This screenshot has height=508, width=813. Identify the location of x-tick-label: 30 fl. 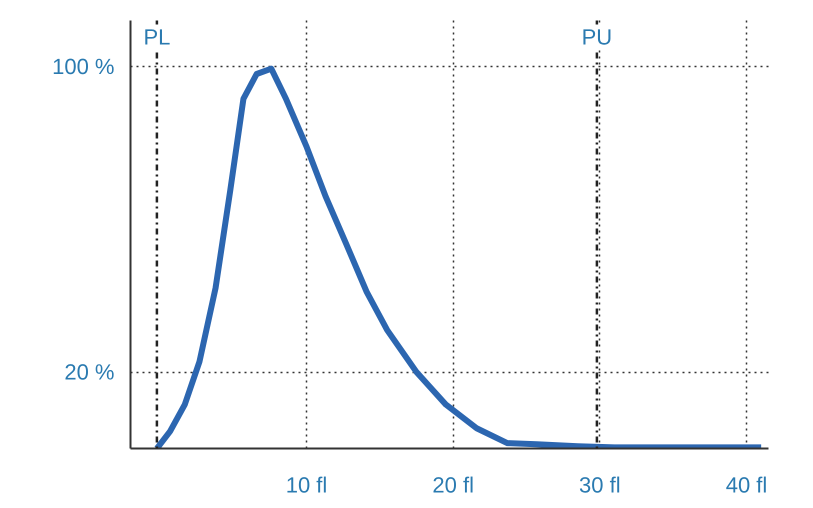
(600, 485).